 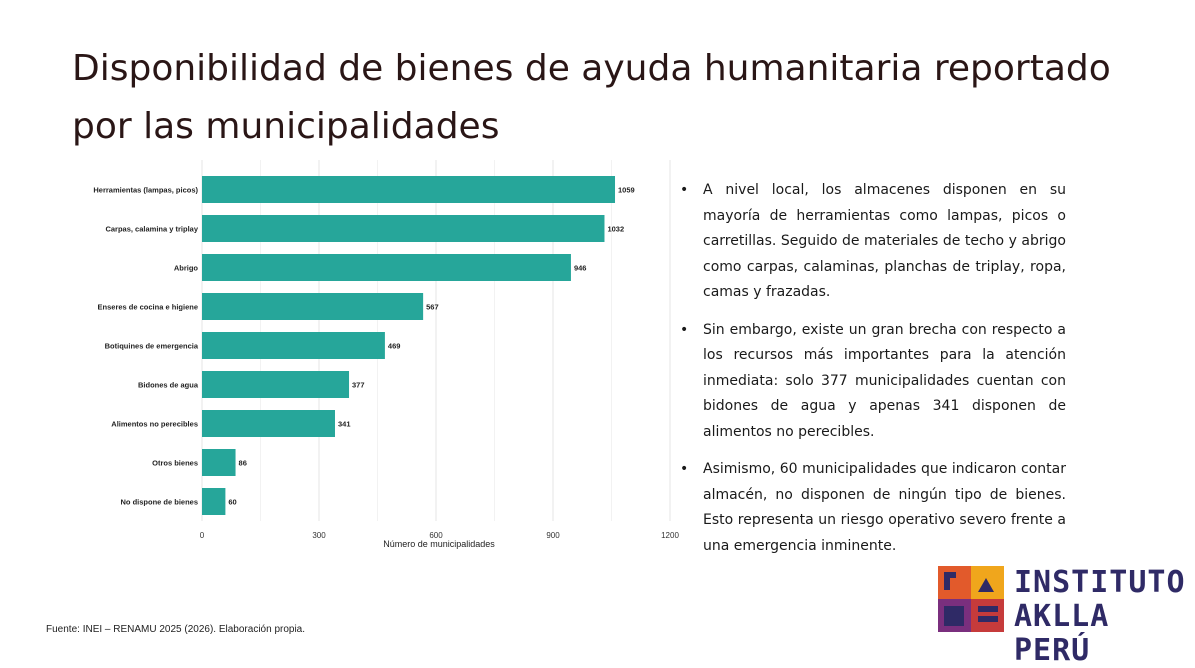 I want to click on value-label: 341, so click(x=344, y=424).